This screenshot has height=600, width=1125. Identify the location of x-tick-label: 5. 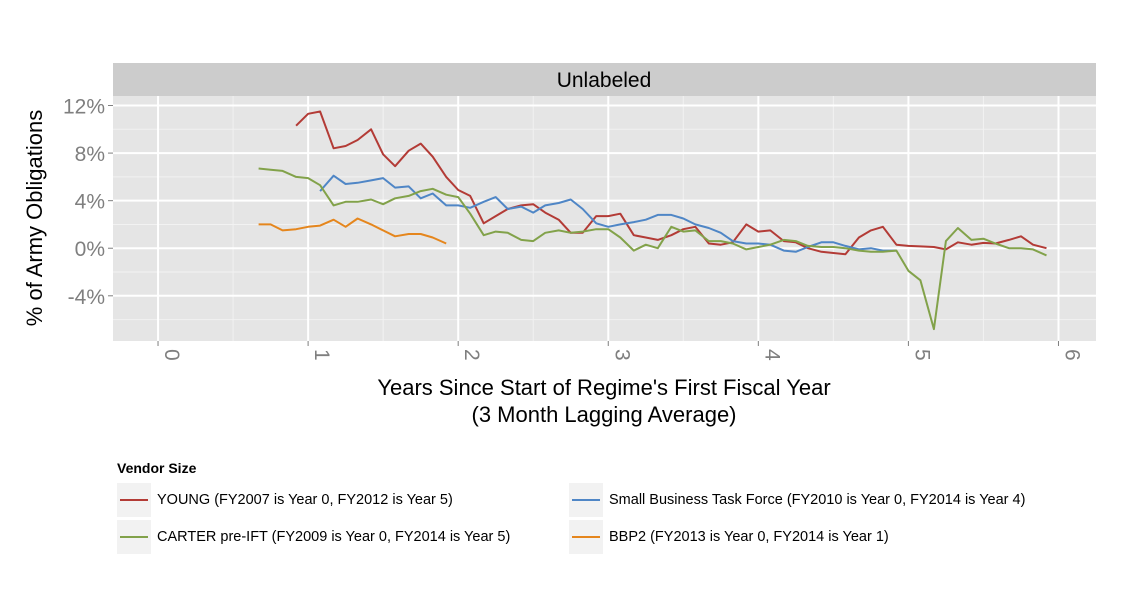
(921, 355).